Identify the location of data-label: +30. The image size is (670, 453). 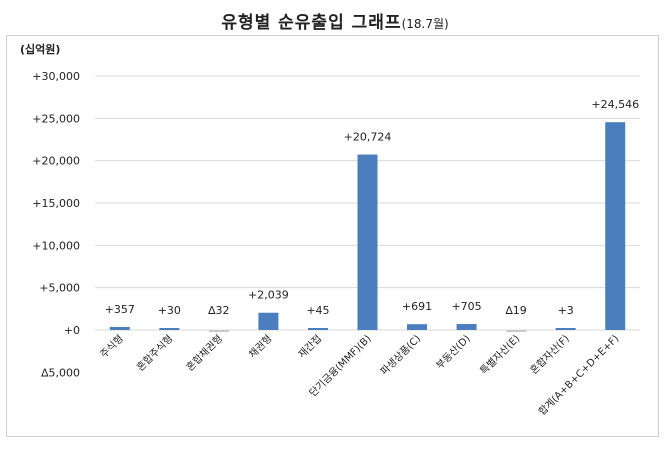
(169, 310).